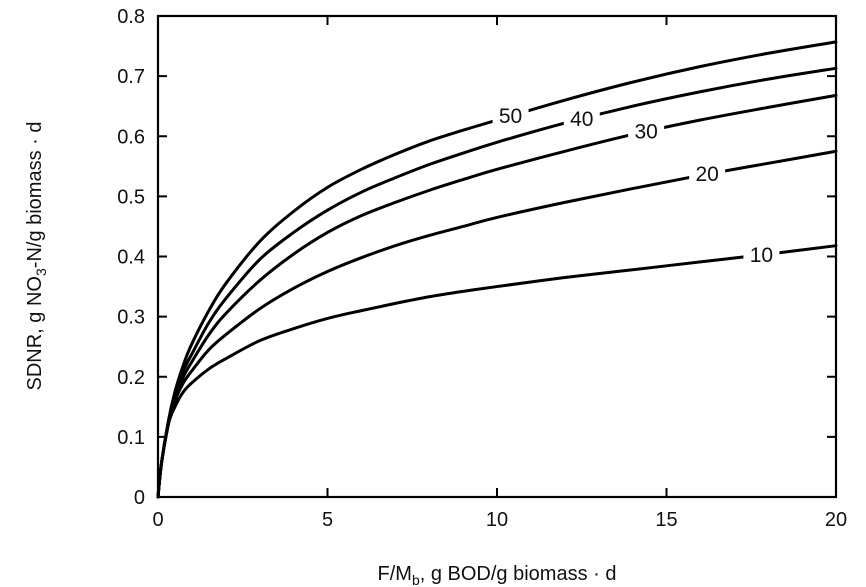 Image resolution: width=866 pixels, height=587 pixels. I want to click on curve-label-30: 30, so click(645, 132).